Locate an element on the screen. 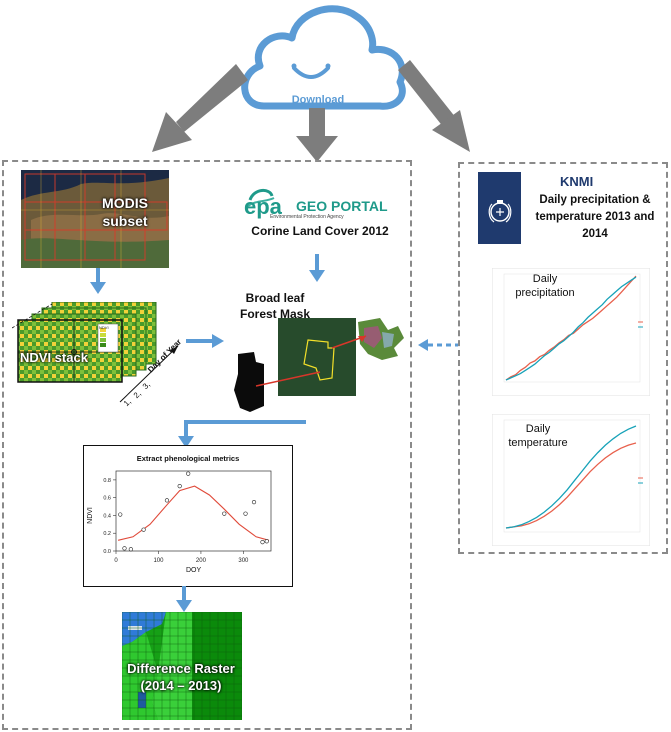 The width and height of the screenshot is (671, 732). corine-label: Corine Land Cover 2012 is located at coordinates (320, 231).